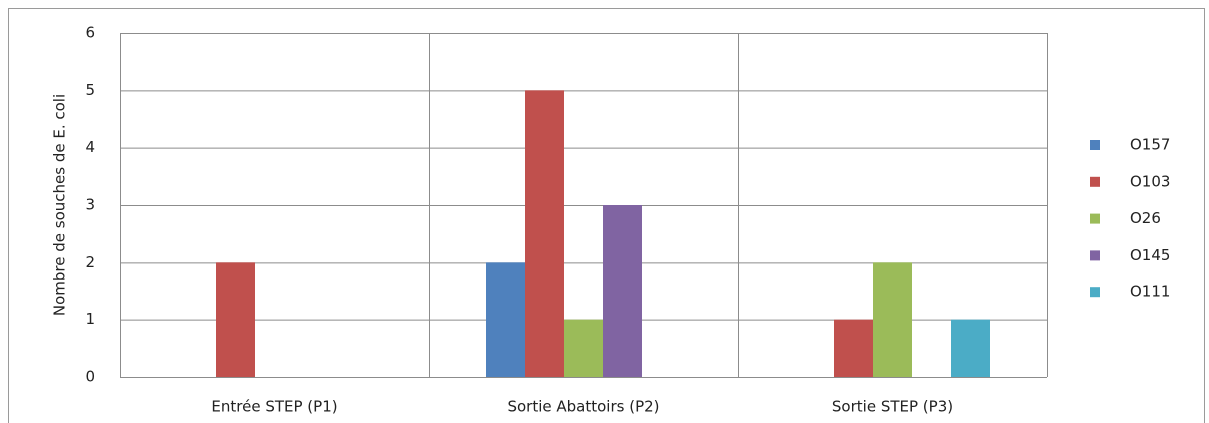  What do you see at coordinates (90, 319) in the screenshot?
I see `y-tick-label: 1` at bounding box center [90, 319].